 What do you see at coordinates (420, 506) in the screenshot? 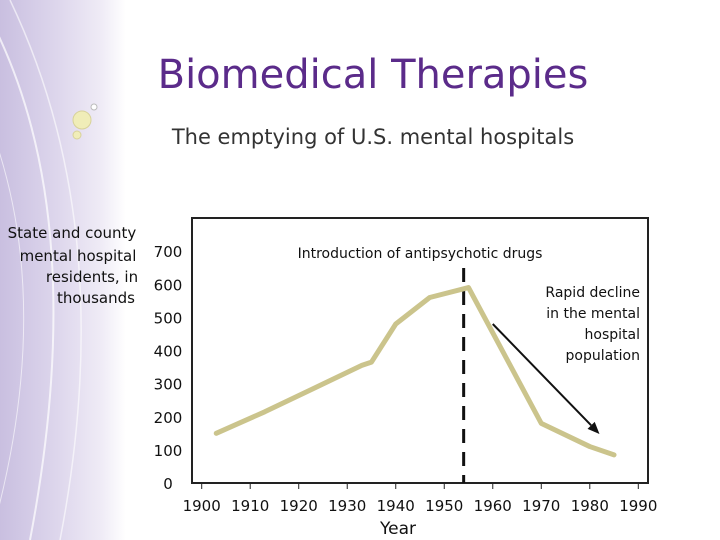
I see `x-tick-labels: 1900 1910 1920 1930 1940 1950 1960 1970 1980 1990` at bounding box center [420, 506].